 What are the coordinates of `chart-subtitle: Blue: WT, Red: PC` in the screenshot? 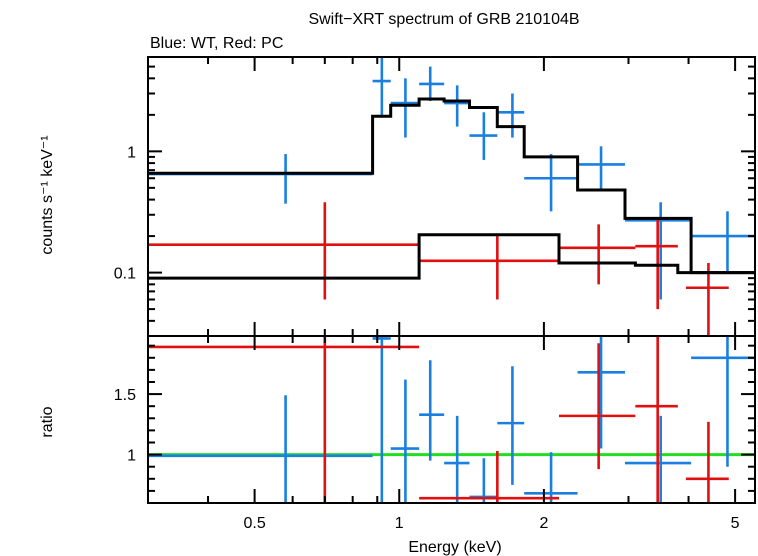 It's located at (216, 43).